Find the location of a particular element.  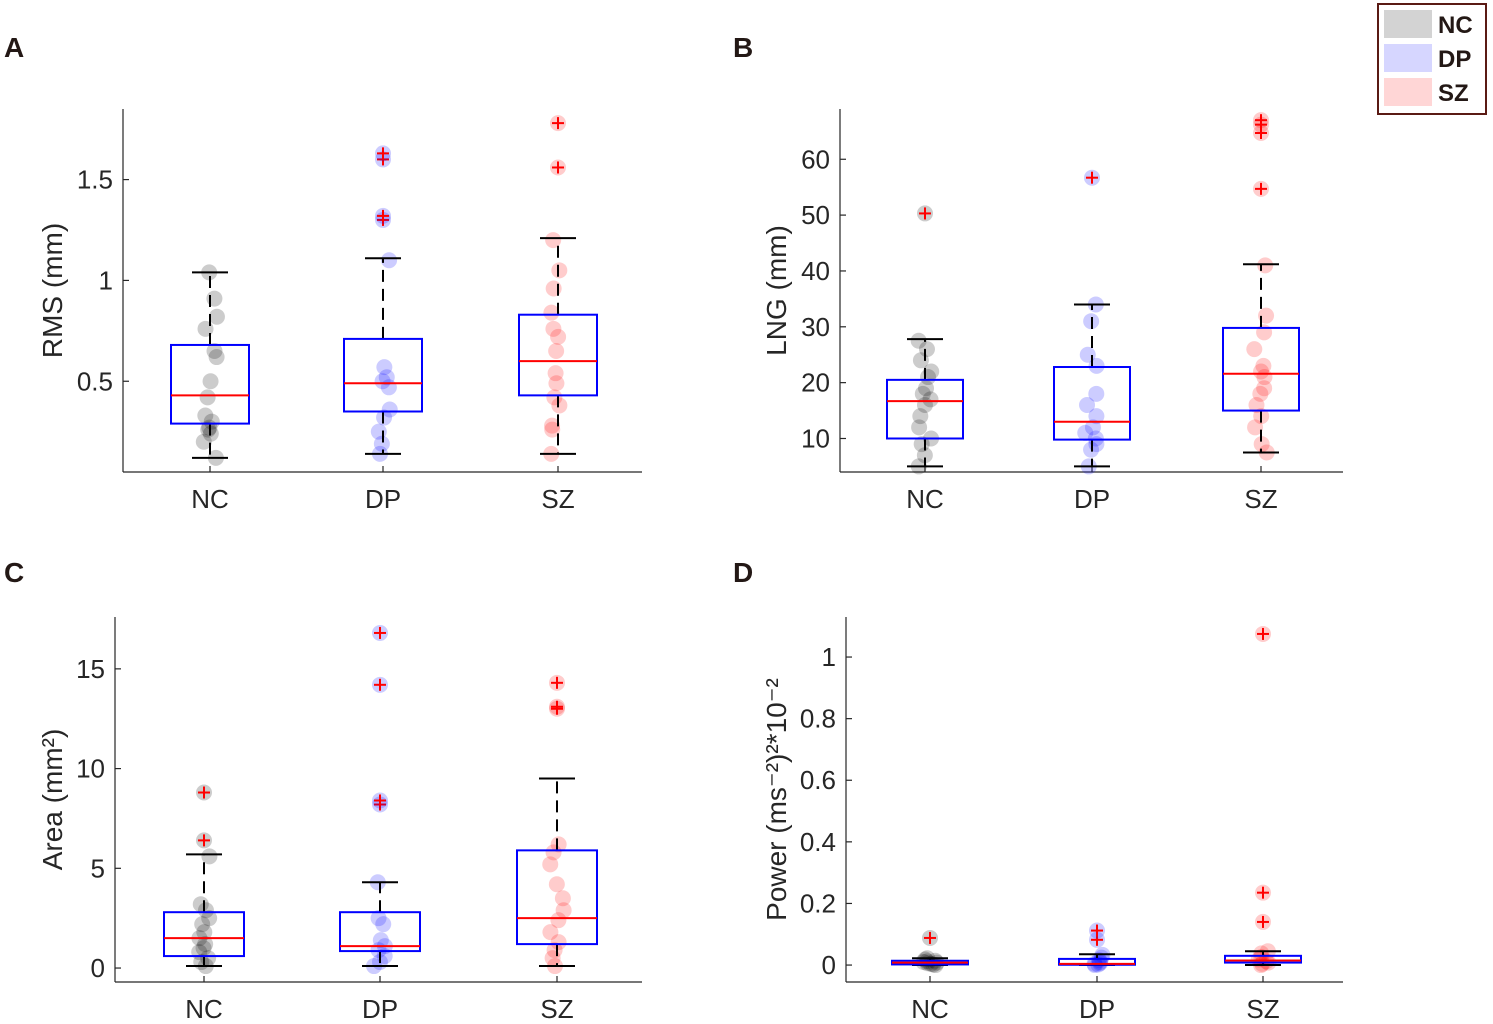

y-tick-label: 0.2 is located at coordinates (818, 903).